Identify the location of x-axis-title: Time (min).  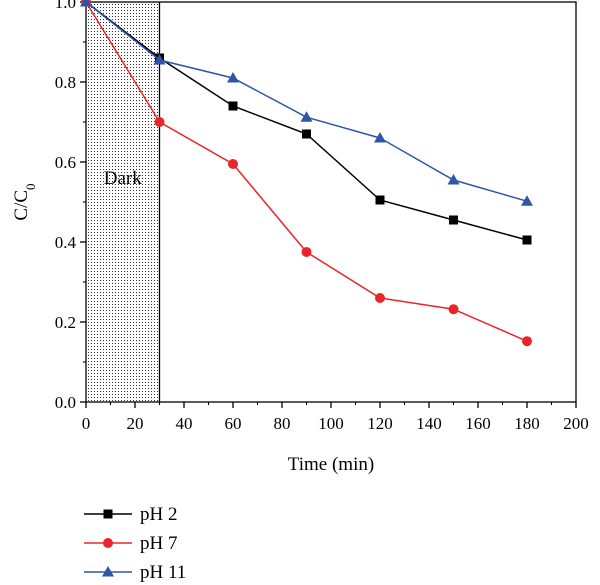
(331, 464).